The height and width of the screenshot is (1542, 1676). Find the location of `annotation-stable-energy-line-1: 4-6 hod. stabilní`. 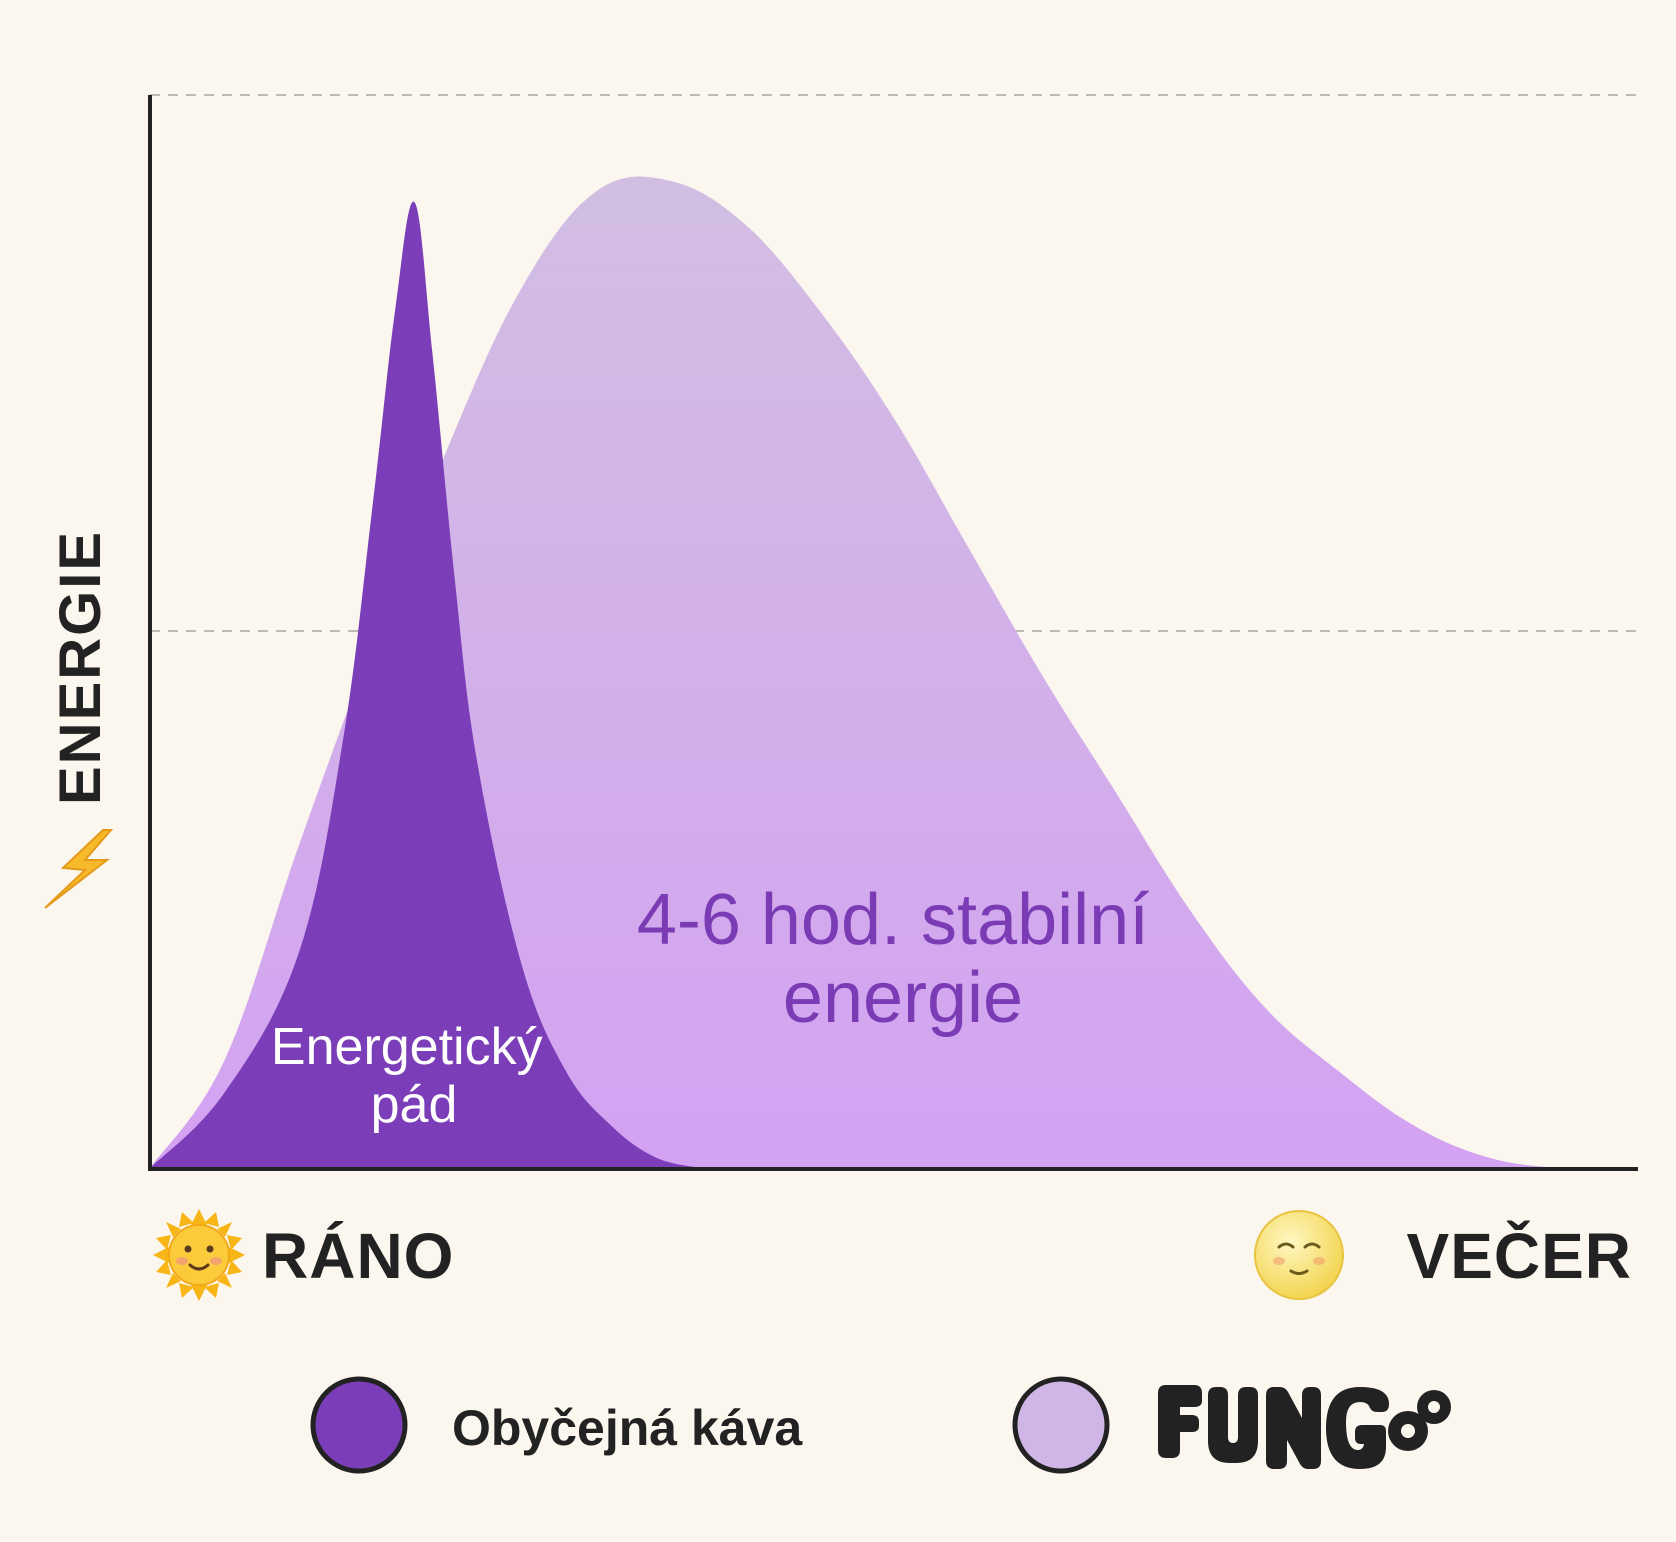

annotation-stable-energy-line-1: 4-6 hod. stabilní is located at coordinates (893, 920).